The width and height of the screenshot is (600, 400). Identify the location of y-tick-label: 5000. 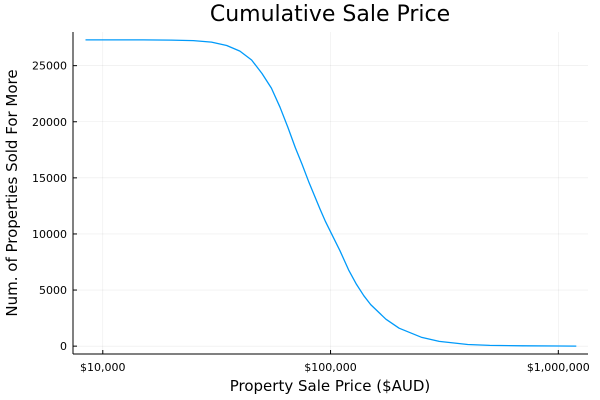
(53, 290).